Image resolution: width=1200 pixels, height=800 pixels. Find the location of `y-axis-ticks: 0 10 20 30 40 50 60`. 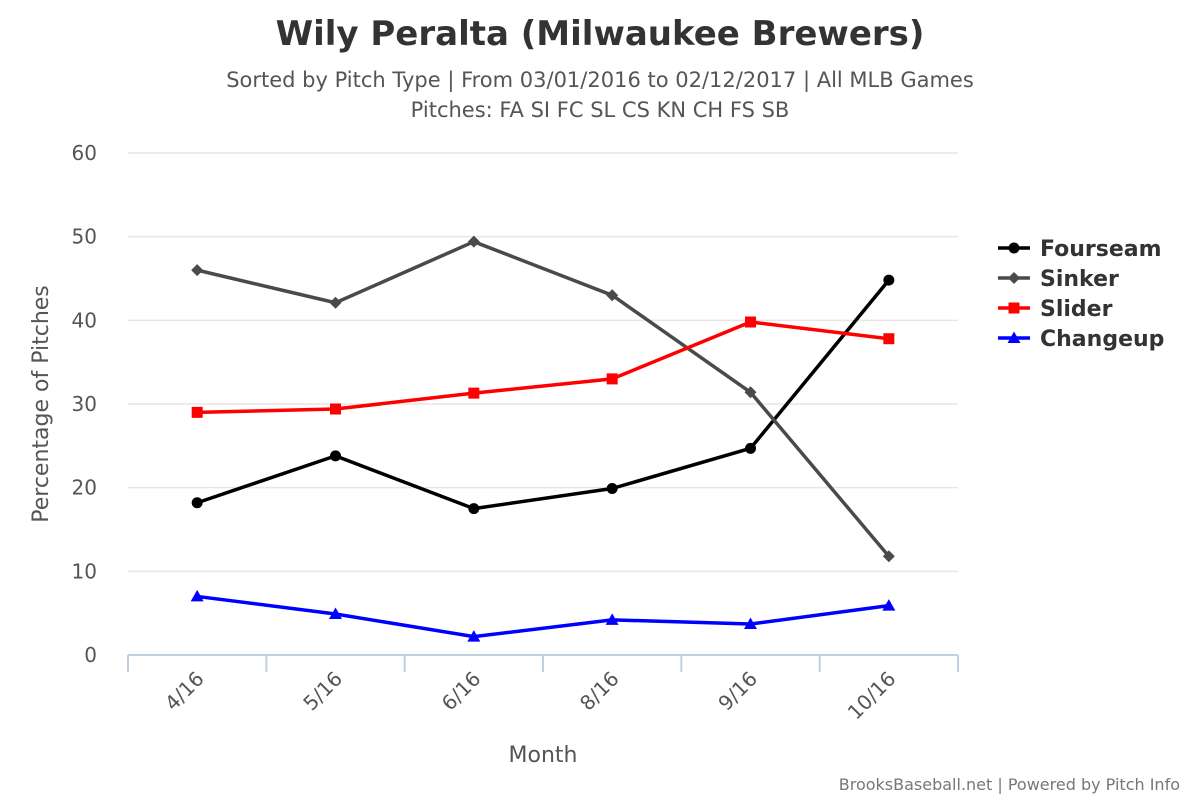

y-axis-ticks: 0 10 20 30 40 50 60 is located at coordinates (84, 404).